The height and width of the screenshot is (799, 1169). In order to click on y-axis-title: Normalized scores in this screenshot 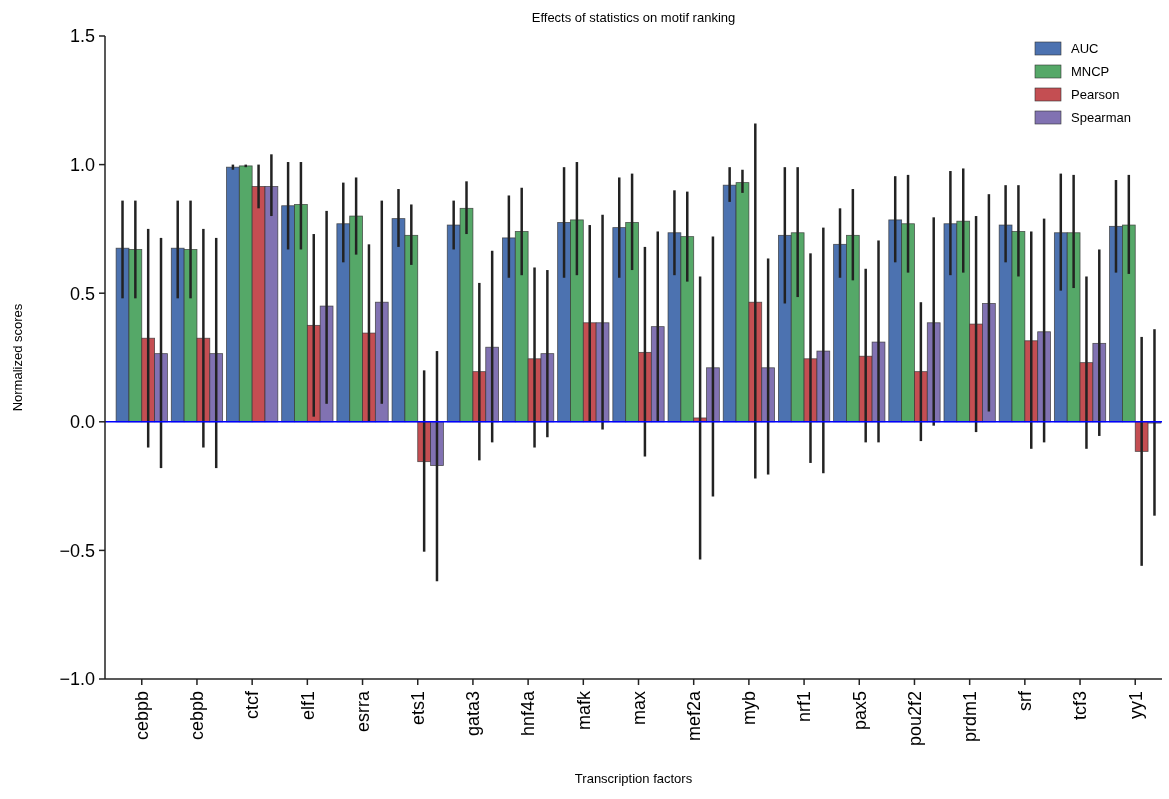, I will do `click(17, 357)`.